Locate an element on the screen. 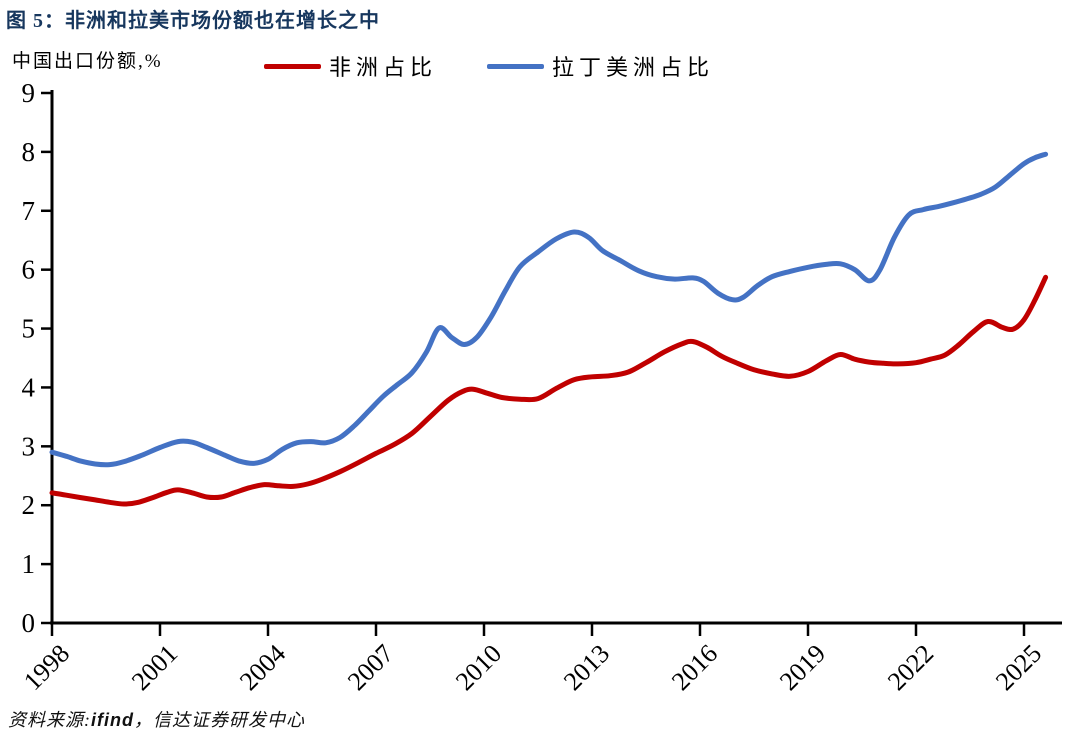  y-axis-tick-label: 9 is located at coordinates (29, 93).